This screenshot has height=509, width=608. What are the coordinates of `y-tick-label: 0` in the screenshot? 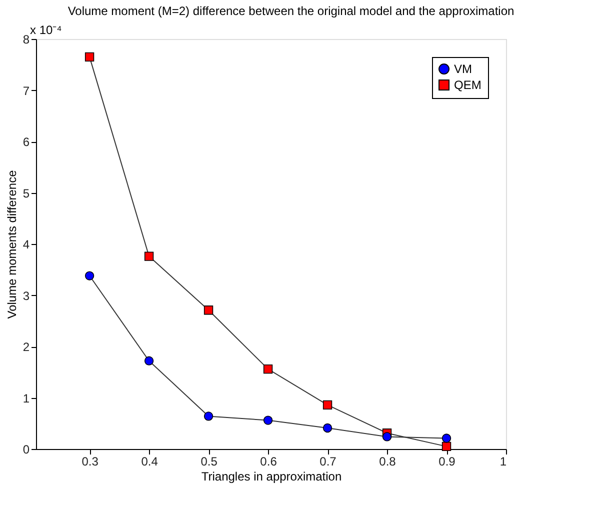 It's located at (26, 449).